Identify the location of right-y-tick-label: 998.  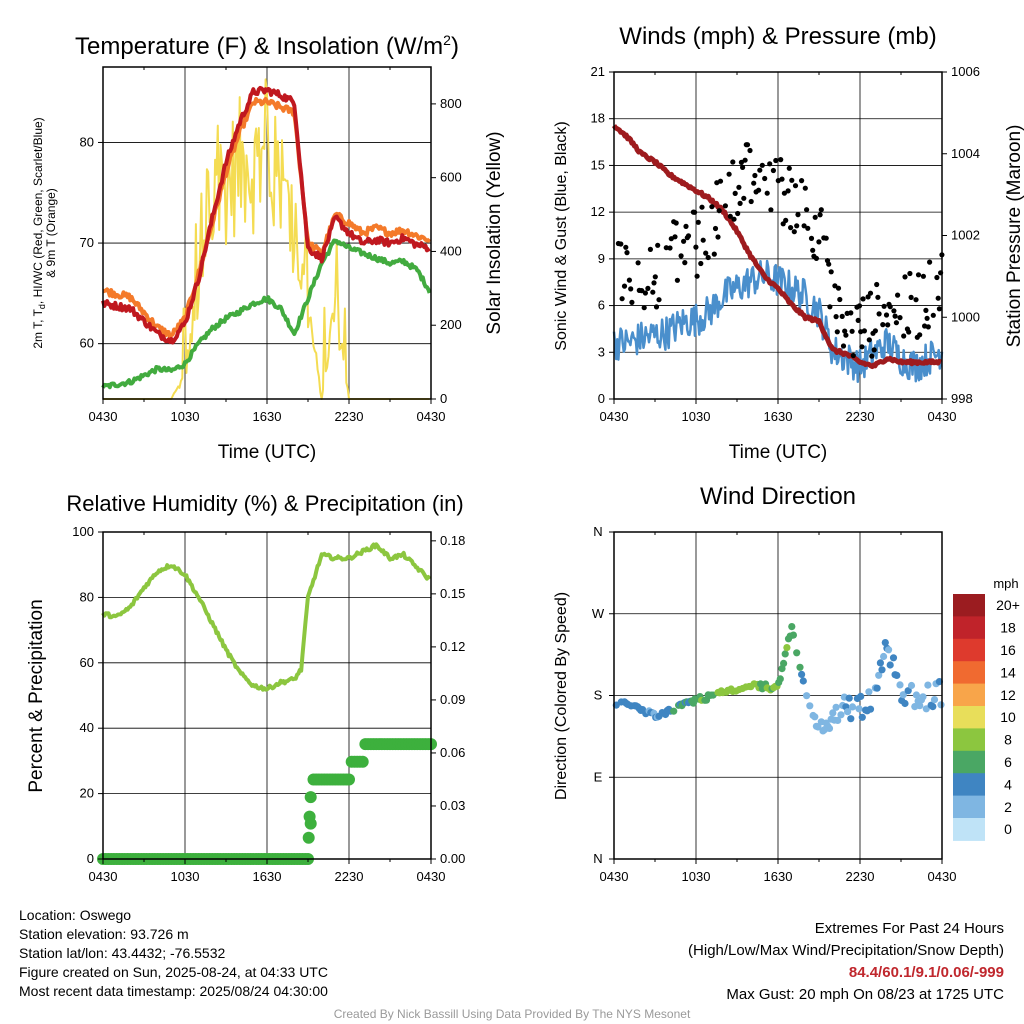
(962, 398).